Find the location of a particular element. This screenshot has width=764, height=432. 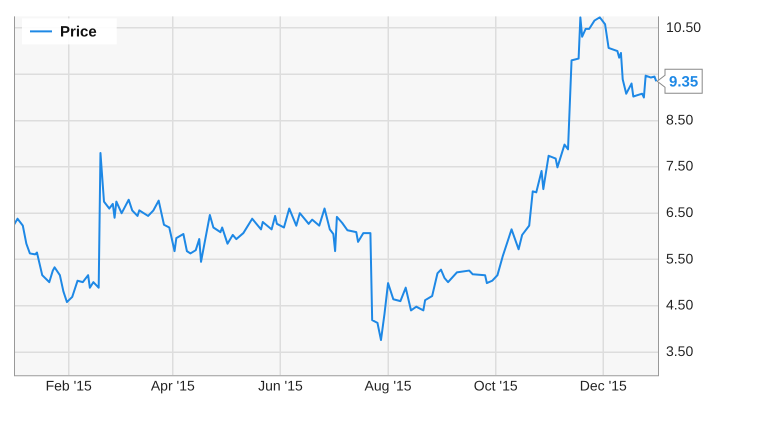

x-tick-label: Apr '15 is located at coordinates (172, 385).